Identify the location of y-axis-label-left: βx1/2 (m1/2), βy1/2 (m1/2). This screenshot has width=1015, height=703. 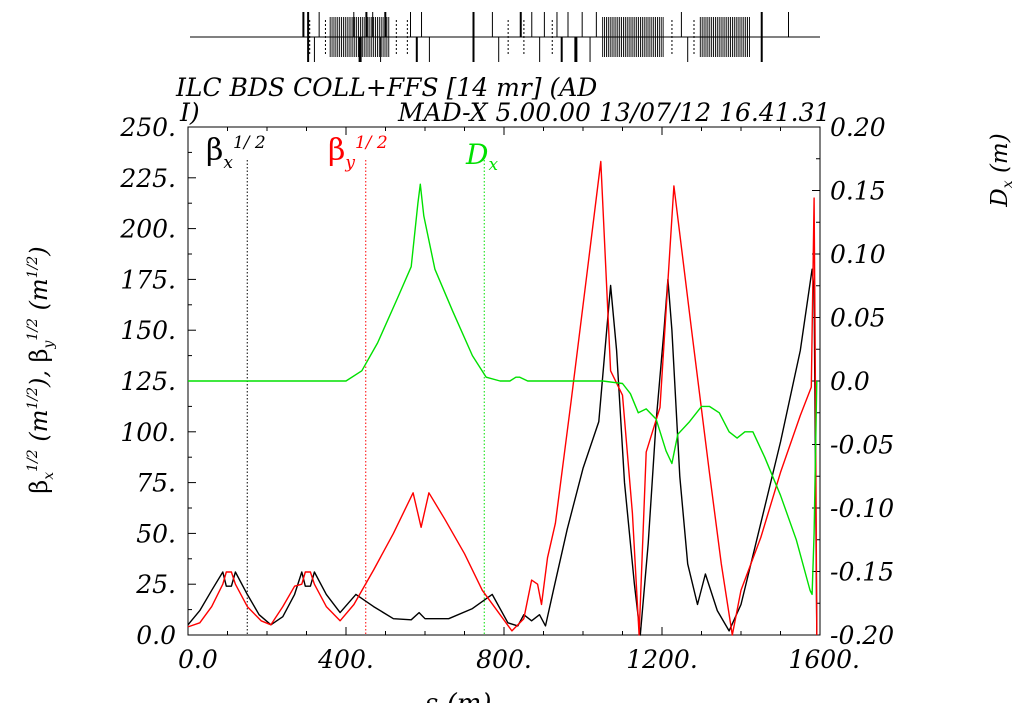
(41, 369).